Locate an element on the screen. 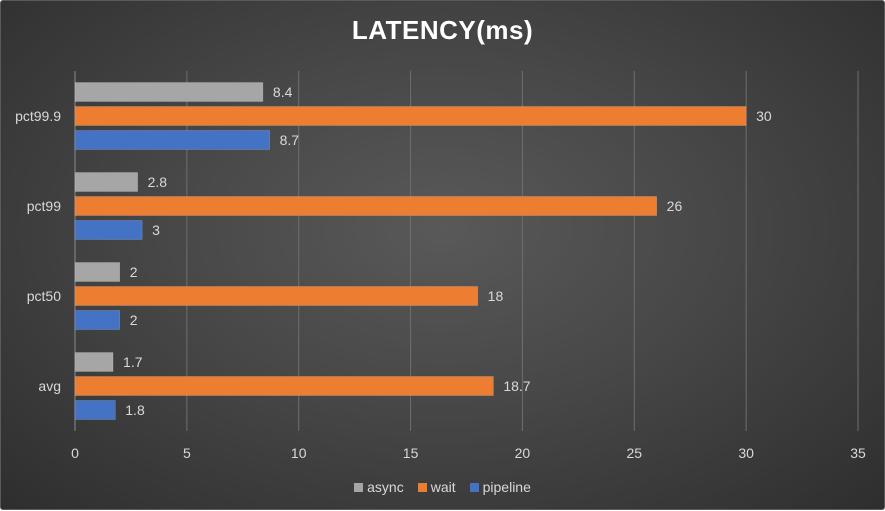 The width and height of the screenshot is (885, 511). legend-item-wait: wait is located at coordinates (436, 487).